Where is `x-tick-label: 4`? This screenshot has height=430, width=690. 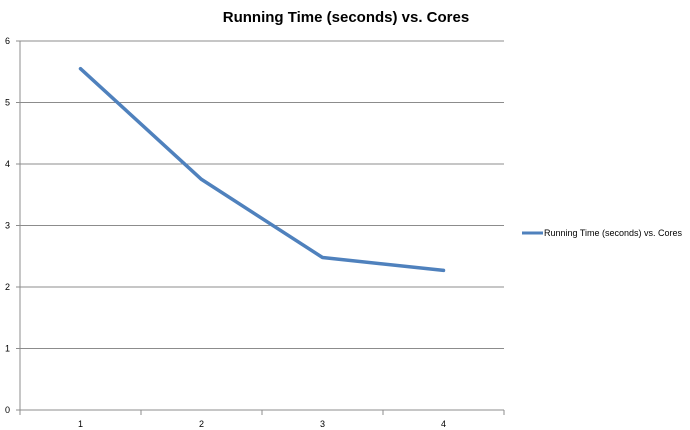
x-tick-label: 4 is located at coordinates (443, 424).